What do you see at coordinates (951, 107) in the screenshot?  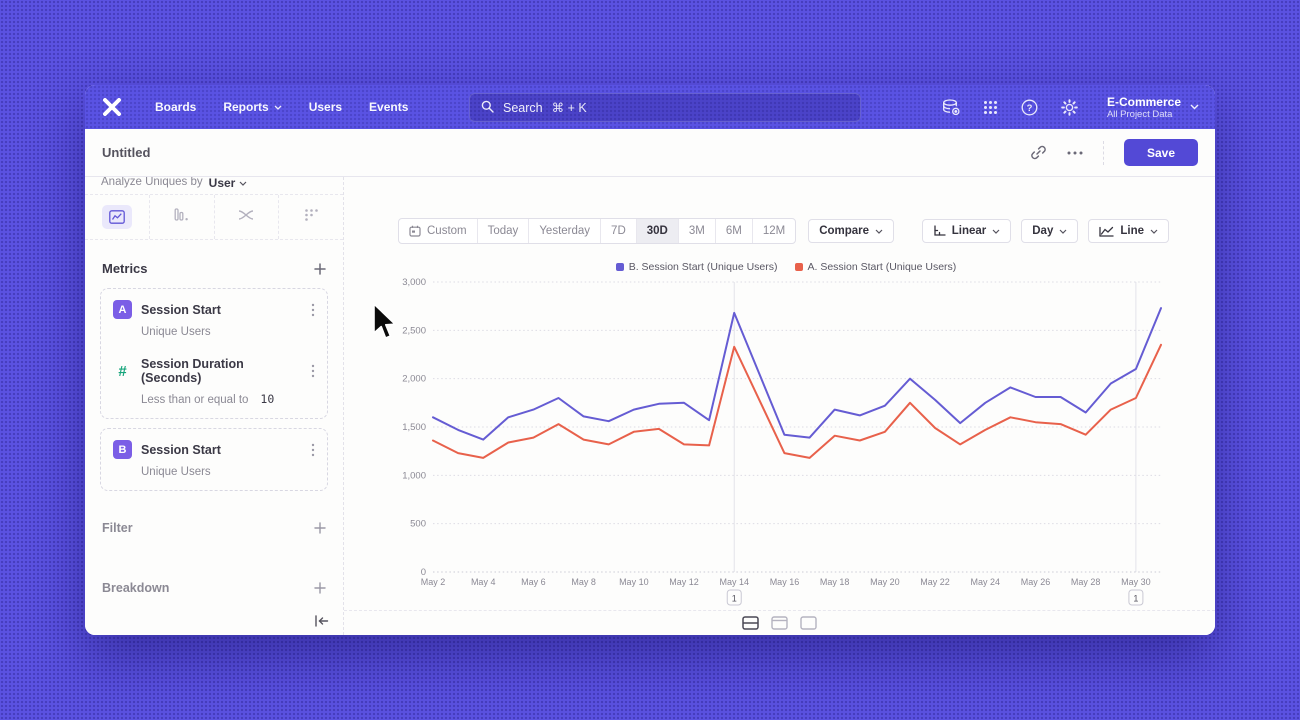 I see `data-management-icon` at bounding box center [951, 107].